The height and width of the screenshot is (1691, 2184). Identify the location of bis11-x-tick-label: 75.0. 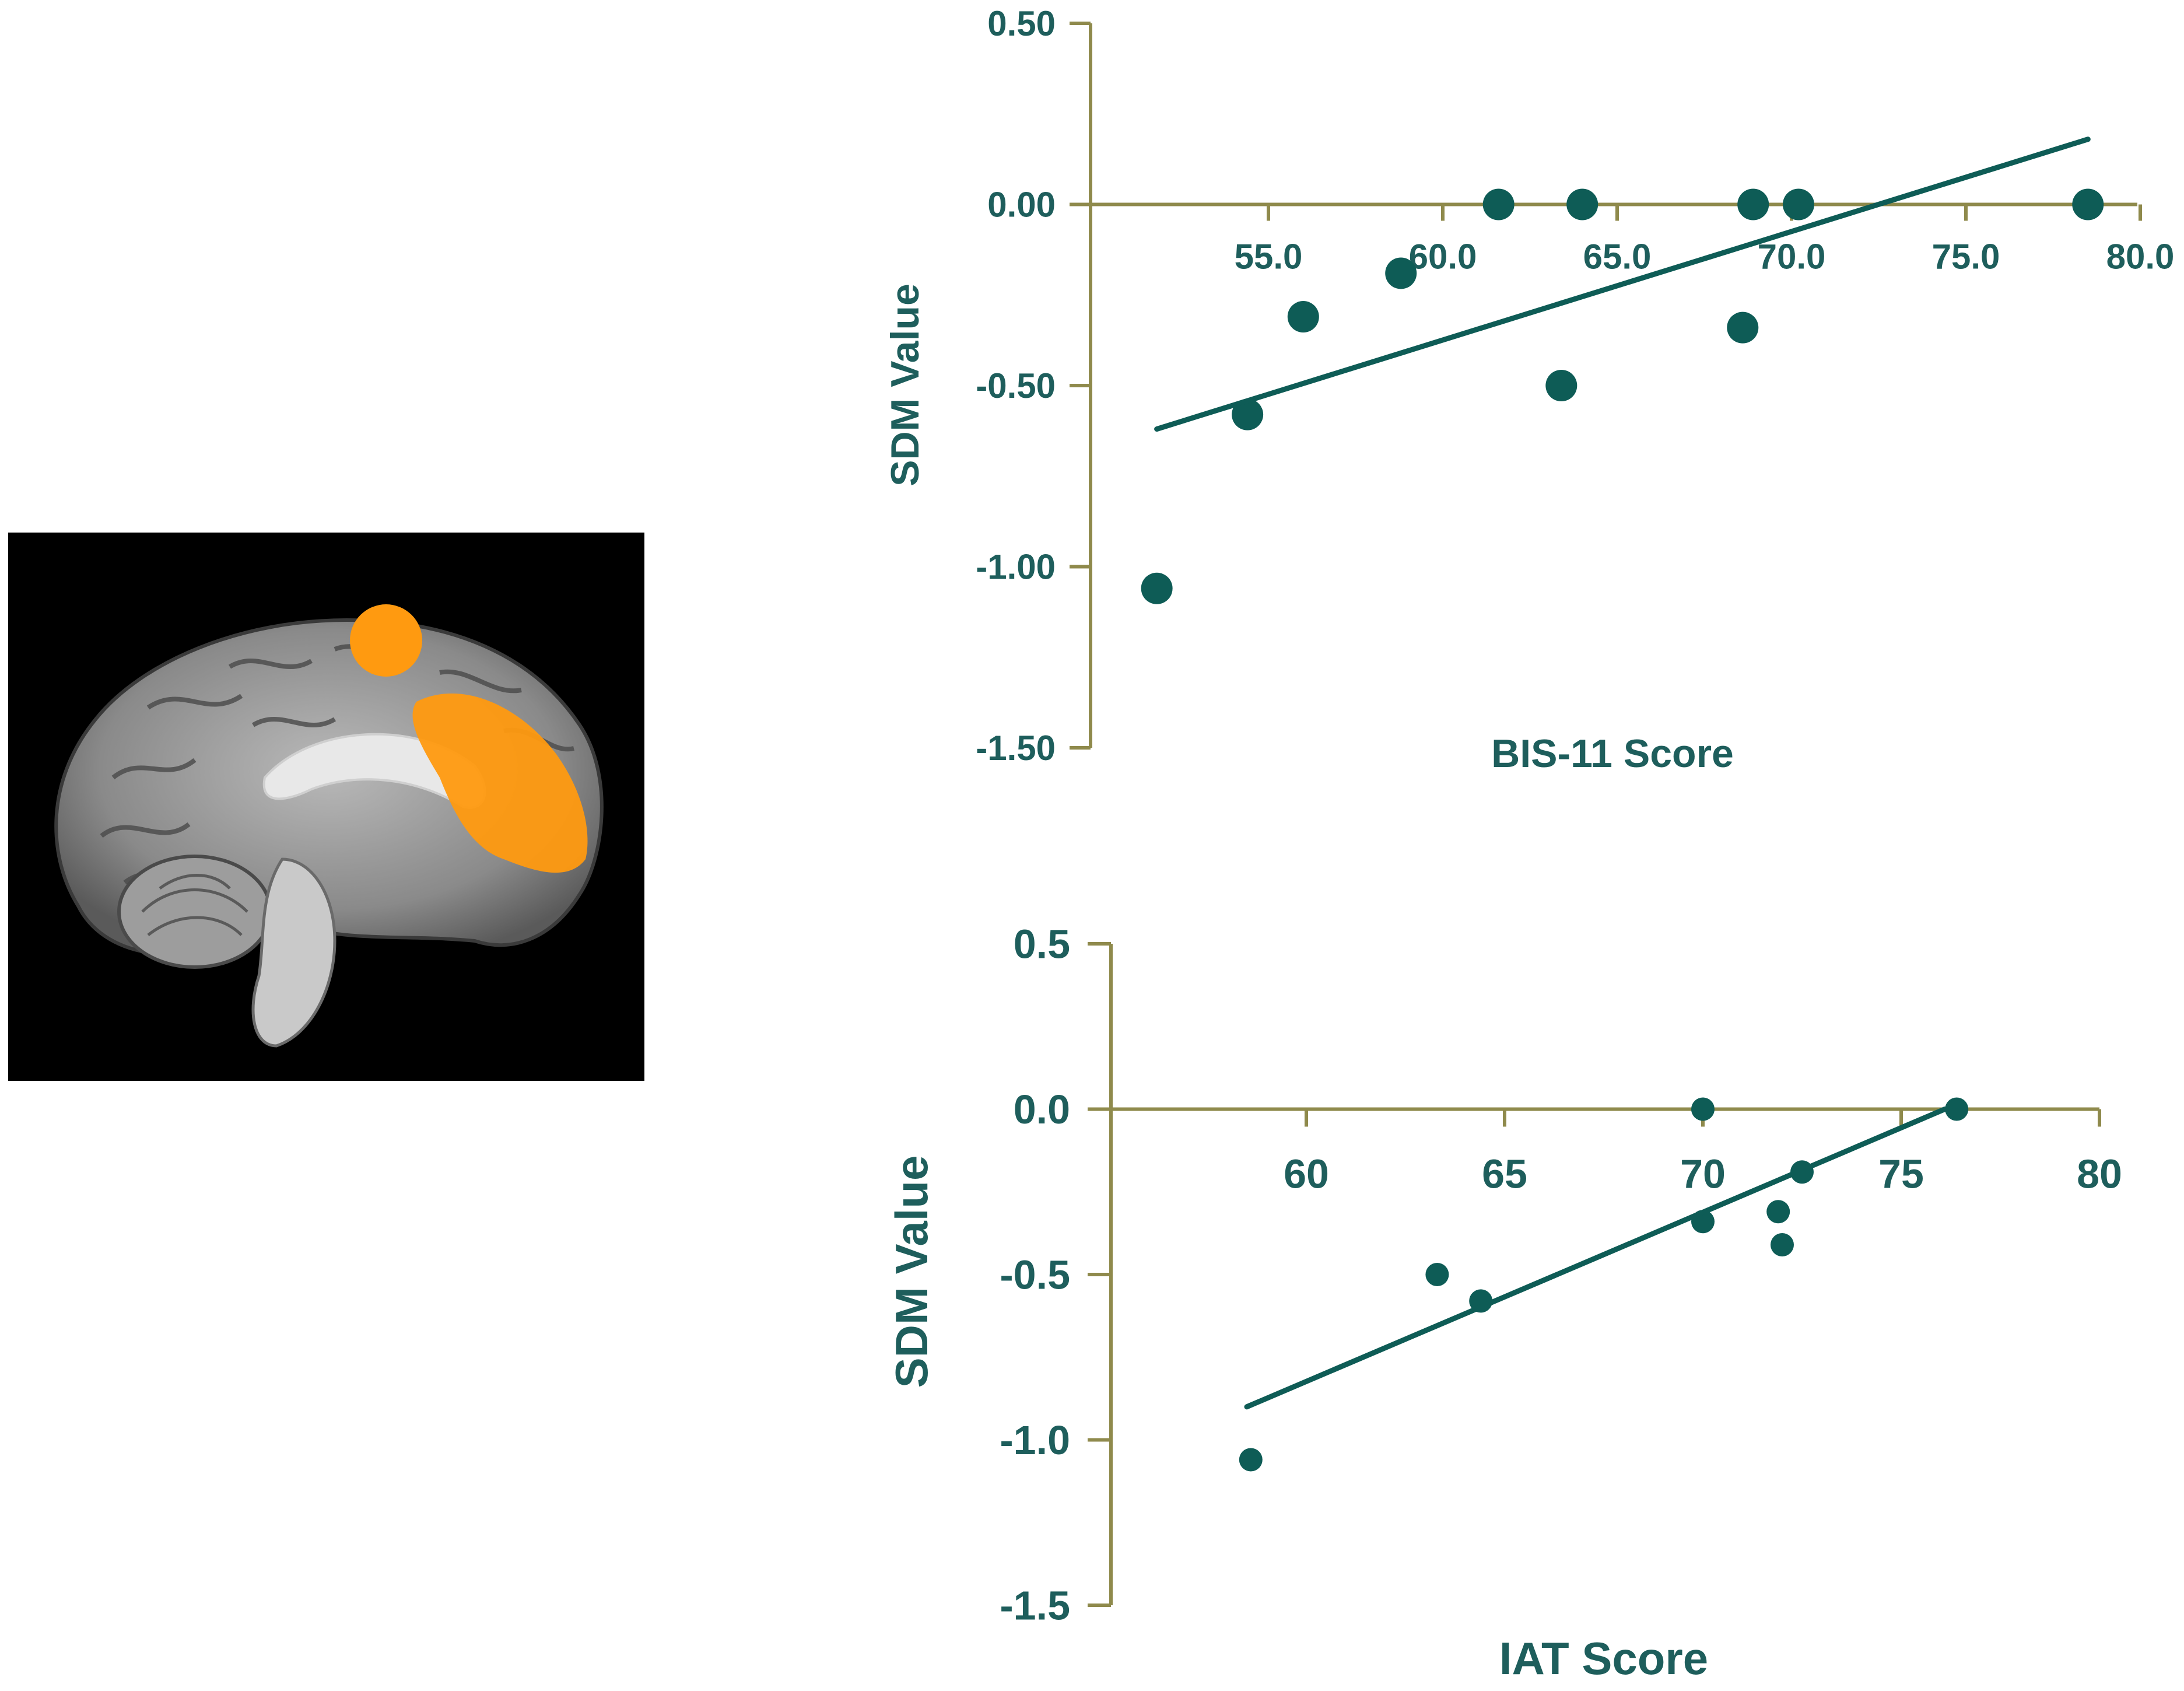
(1966, 256).